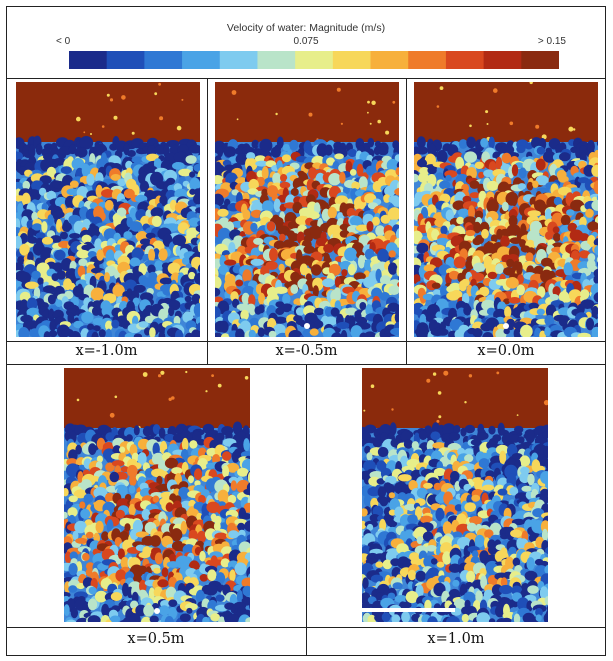  Describe the element at coordinates (207, 221) in the screenshot. I see `divider` at that location.